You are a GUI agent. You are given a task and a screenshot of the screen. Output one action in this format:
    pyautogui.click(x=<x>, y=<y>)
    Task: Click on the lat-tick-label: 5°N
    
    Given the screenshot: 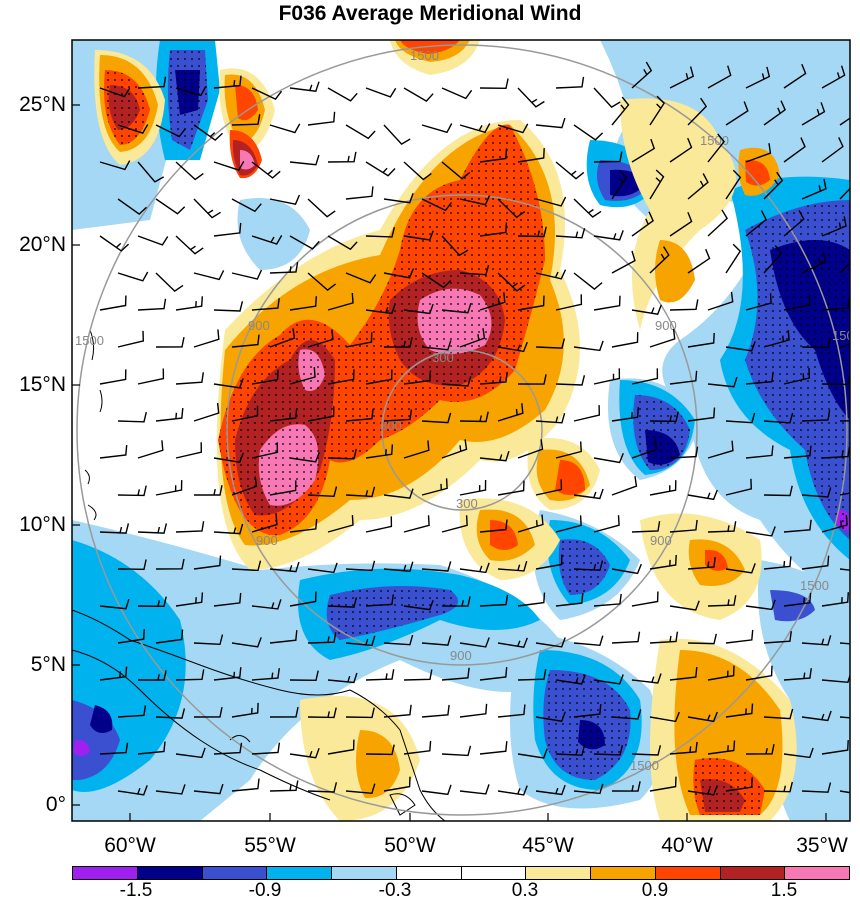 What is the action you would take?
    pyautogui.click(x=48, y=664)
    